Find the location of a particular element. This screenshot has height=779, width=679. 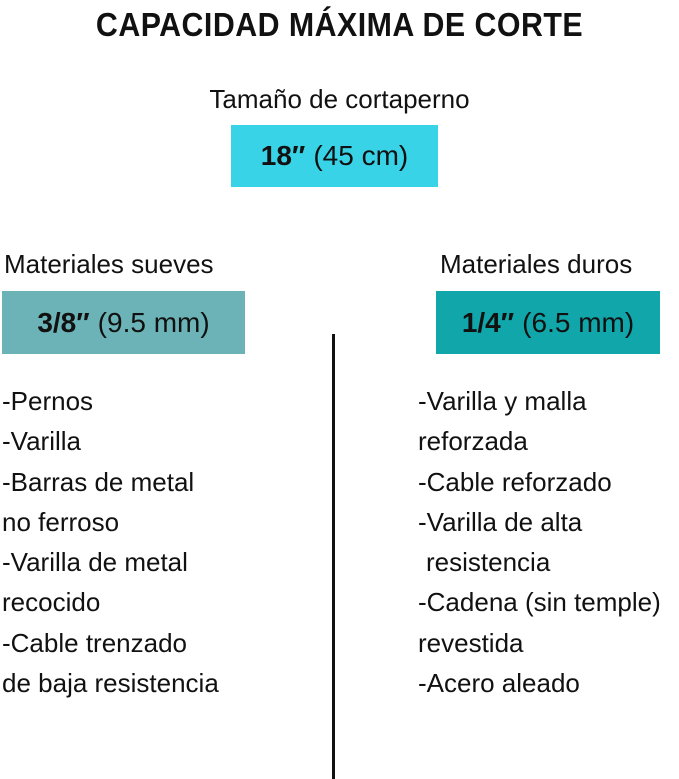

bolt-cutter-size-badge: 18″ (45 cm) is located at coordinates (334, 156).